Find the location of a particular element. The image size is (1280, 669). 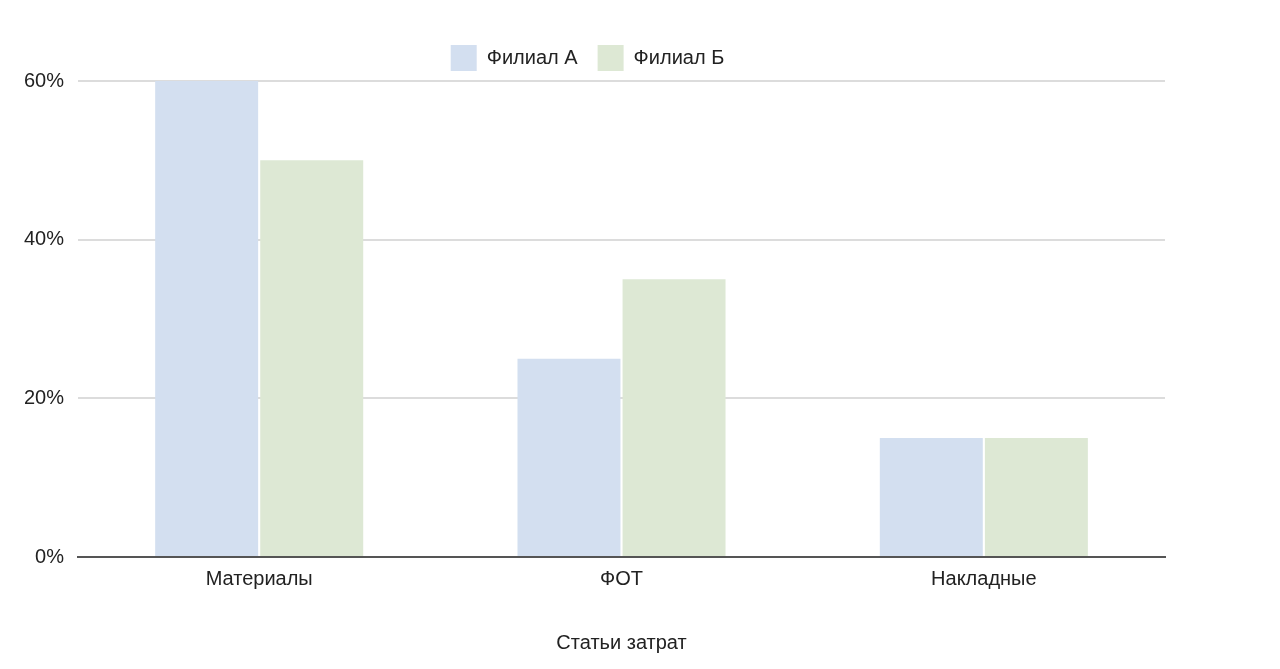

x-axis-title: Статьи затрат is located at coordinates (621, 641).